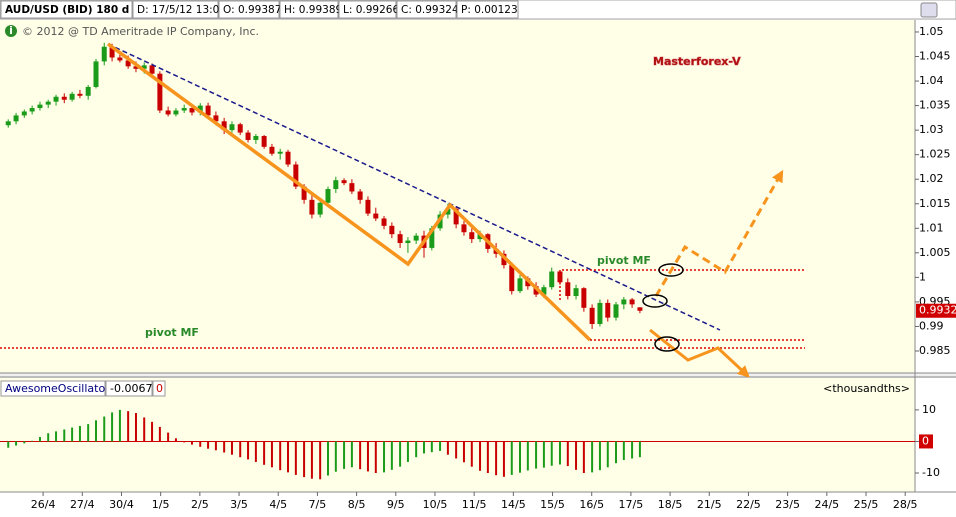 The width and height of the screenshot is (956, 517). Describe the element at coordinates (670, 504) in the screenshot. I see `x-tick-label: 18/5` at that location.